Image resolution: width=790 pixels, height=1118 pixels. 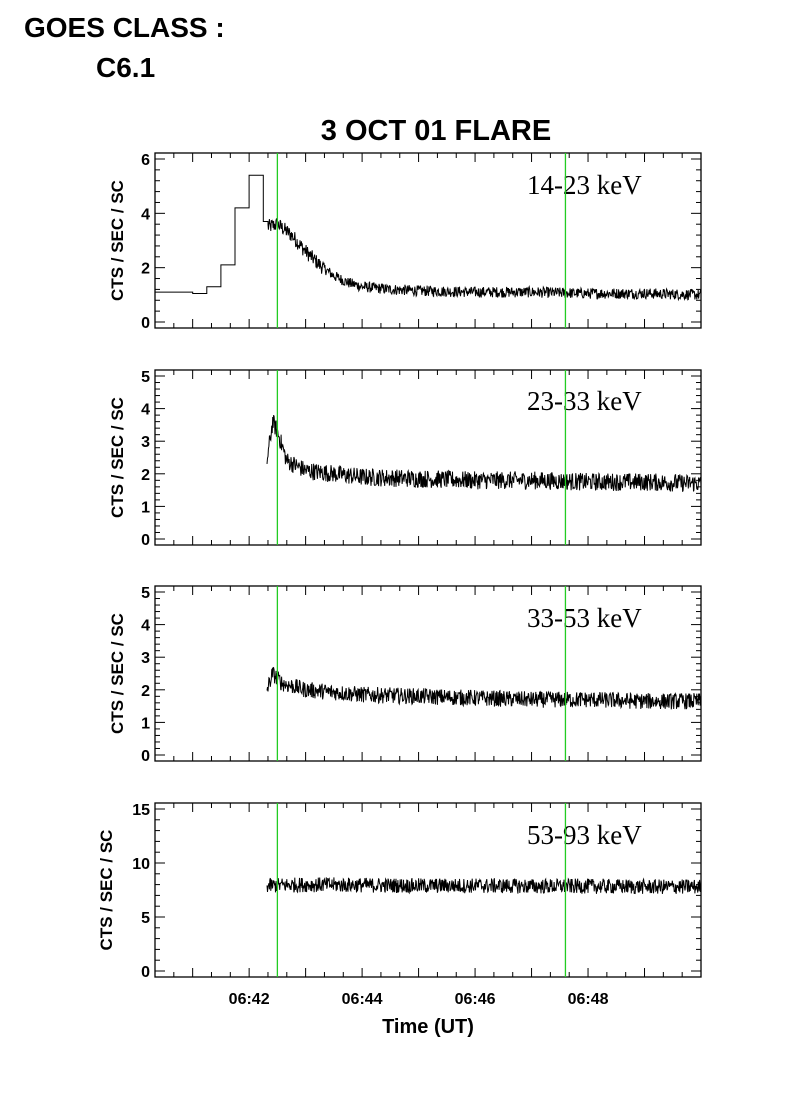 I want to click on series-line-53-93-keV, so click(x=484, y=886).